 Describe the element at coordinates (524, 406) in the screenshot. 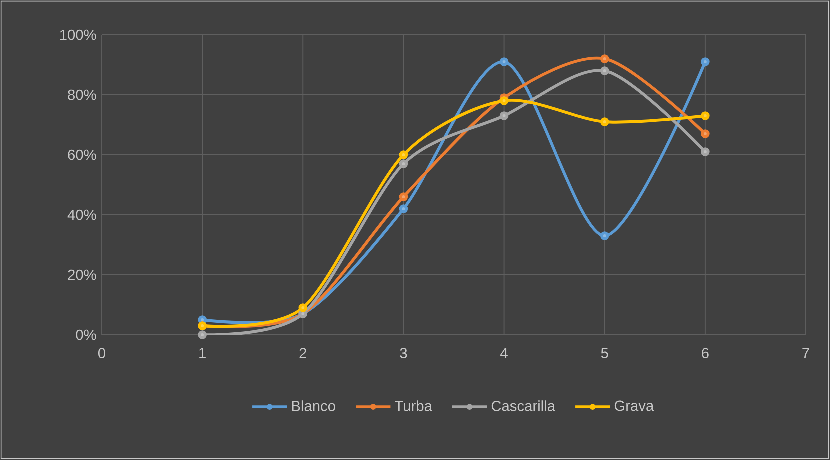

I see `legend-label: Cascarilla` at that location.